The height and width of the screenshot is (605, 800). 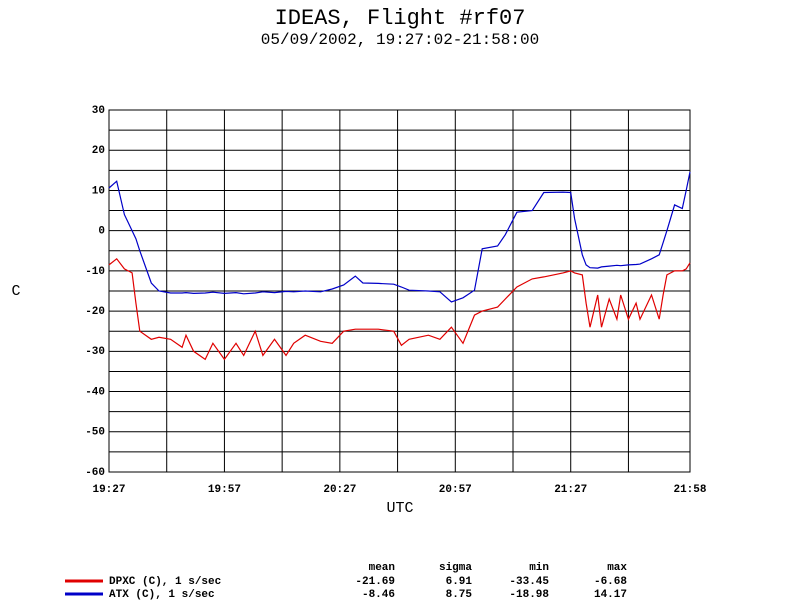 What do you see at coordinates (459, 595) in the screenshot?
I see `stat-value: 8.75` at bounding box center [459, 595].